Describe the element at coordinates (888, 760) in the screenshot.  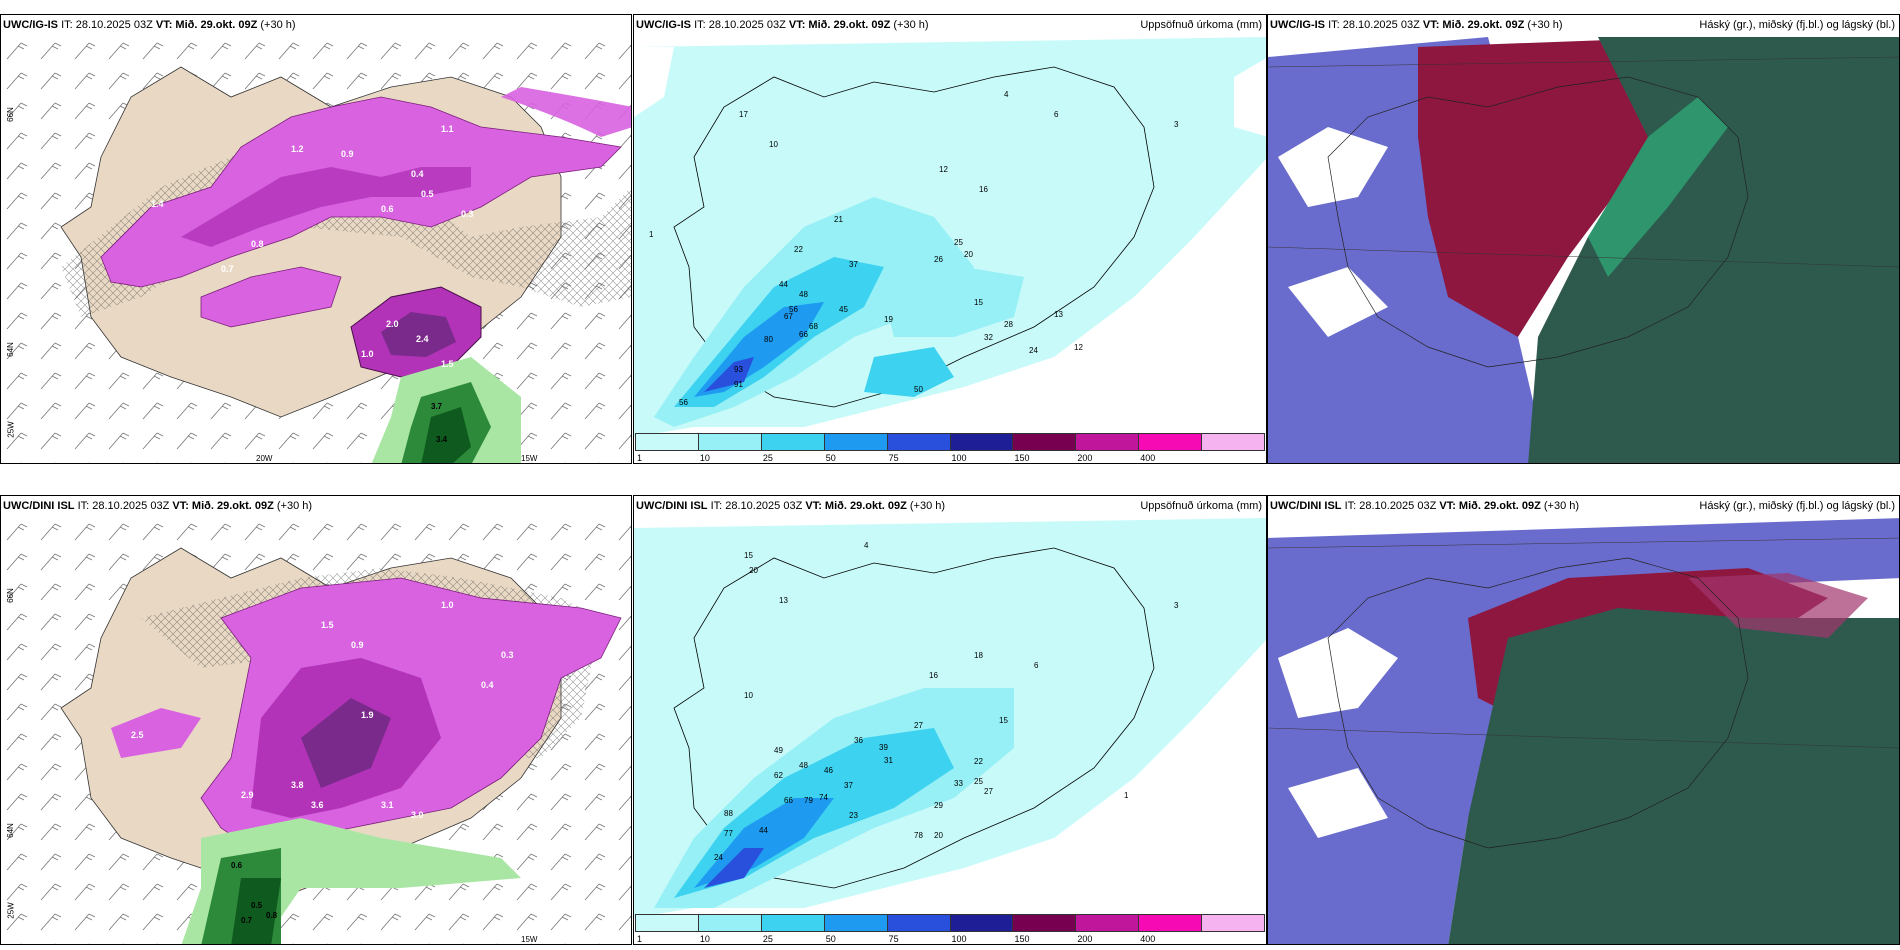
I see `svg-text: 31` at that location.